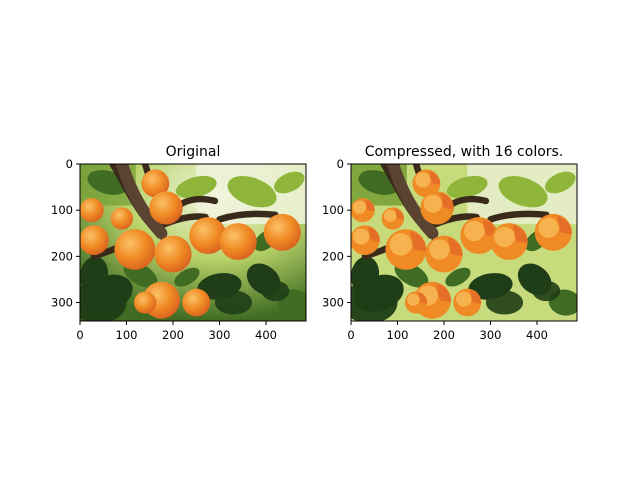 This screenshot has height=480, width=640. I want to click on panel-title: Compressed, with 16 colors., so click(464, 152).